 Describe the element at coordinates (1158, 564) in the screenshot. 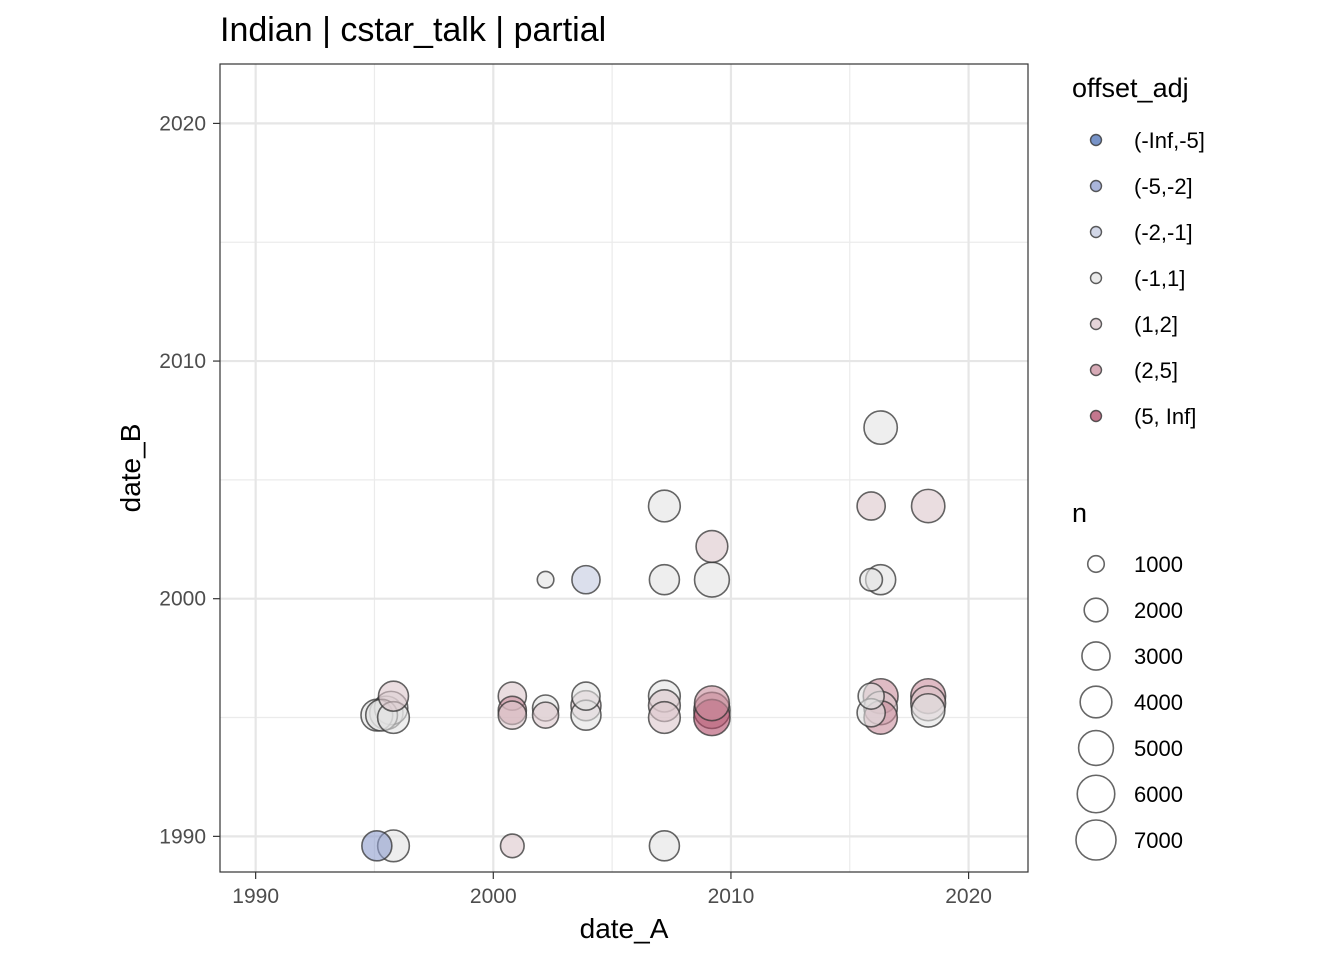

I see `size-legend-label: 1000` at that location.